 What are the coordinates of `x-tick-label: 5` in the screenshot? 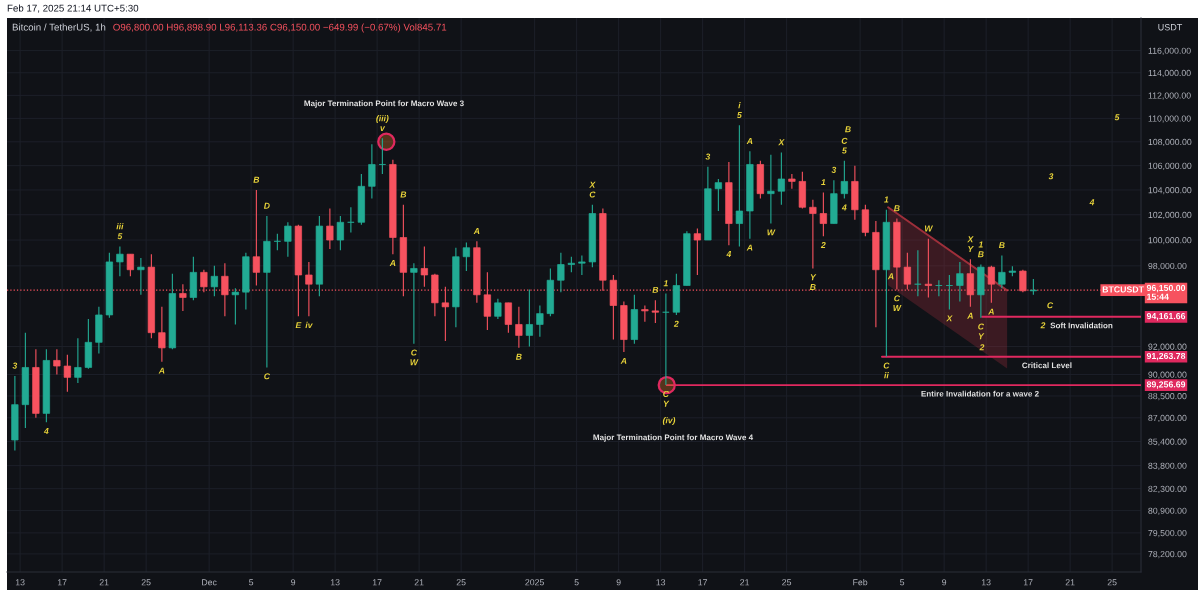 It's located at (902, 582).